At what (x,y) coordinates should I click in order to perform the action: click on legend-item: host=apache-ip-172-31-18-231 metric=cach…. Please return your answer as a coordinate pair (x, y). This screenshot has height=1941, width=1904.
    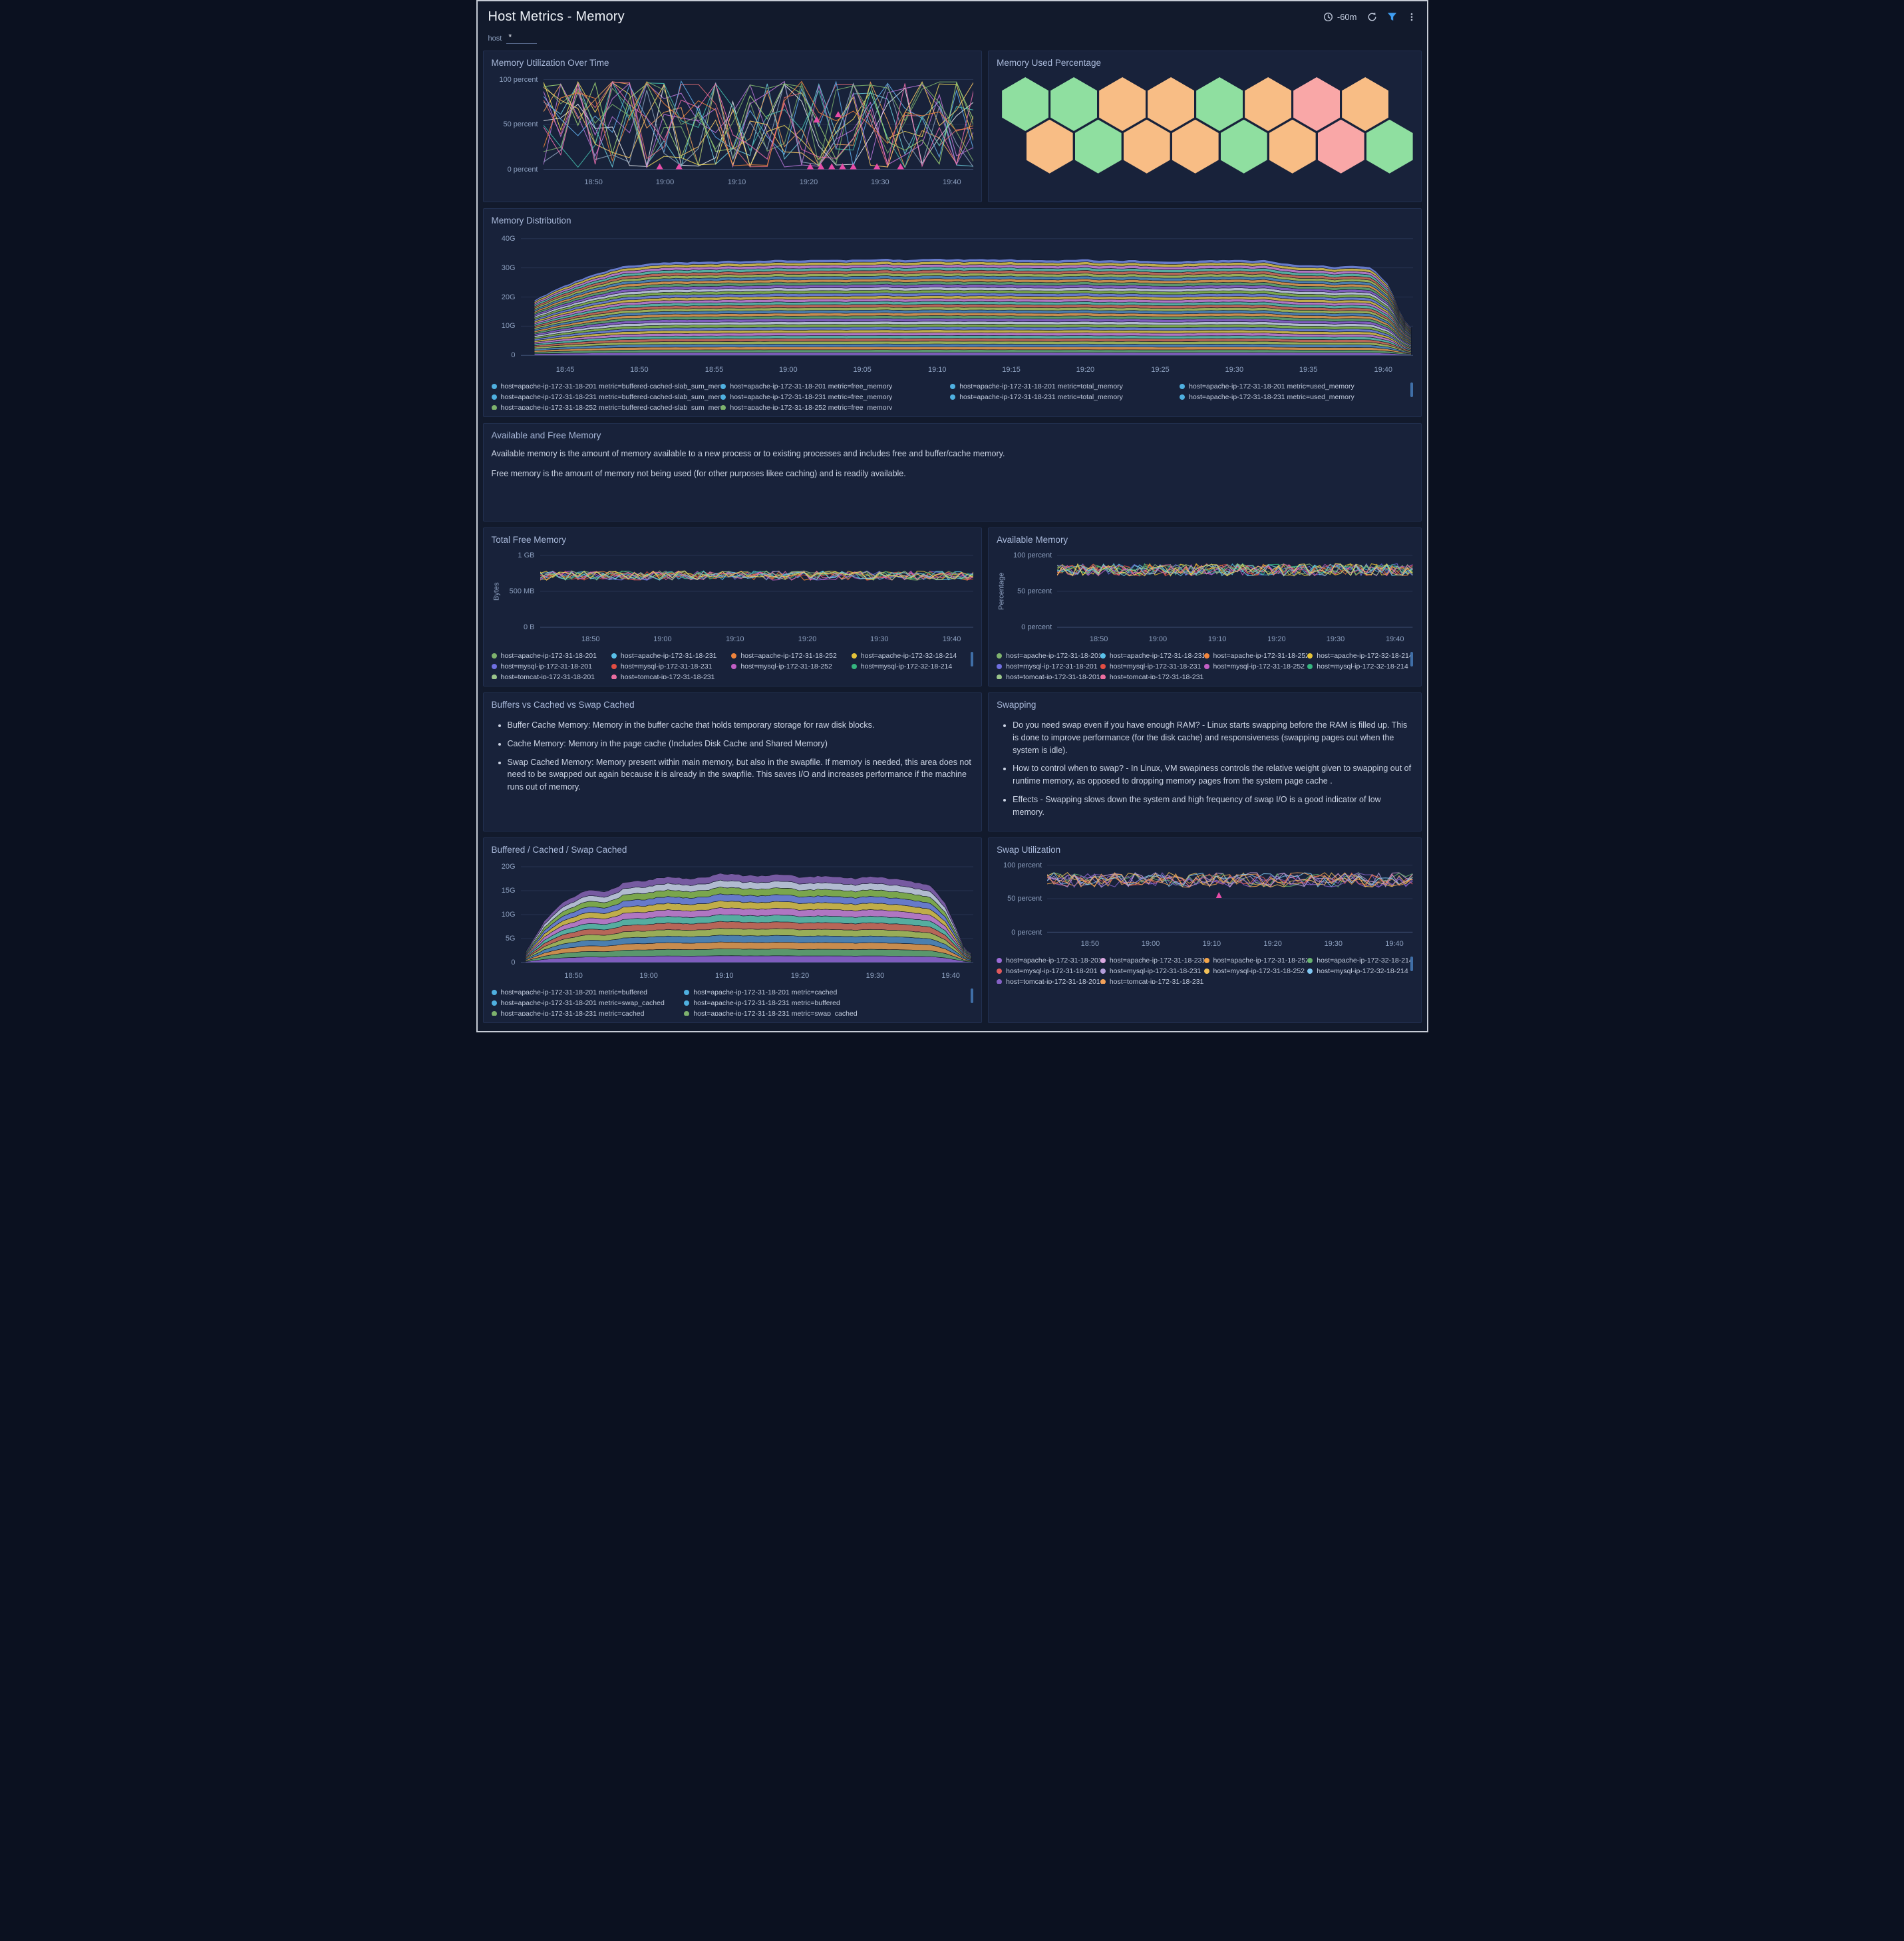
    Looking at the image, I should click on (588, 1013).